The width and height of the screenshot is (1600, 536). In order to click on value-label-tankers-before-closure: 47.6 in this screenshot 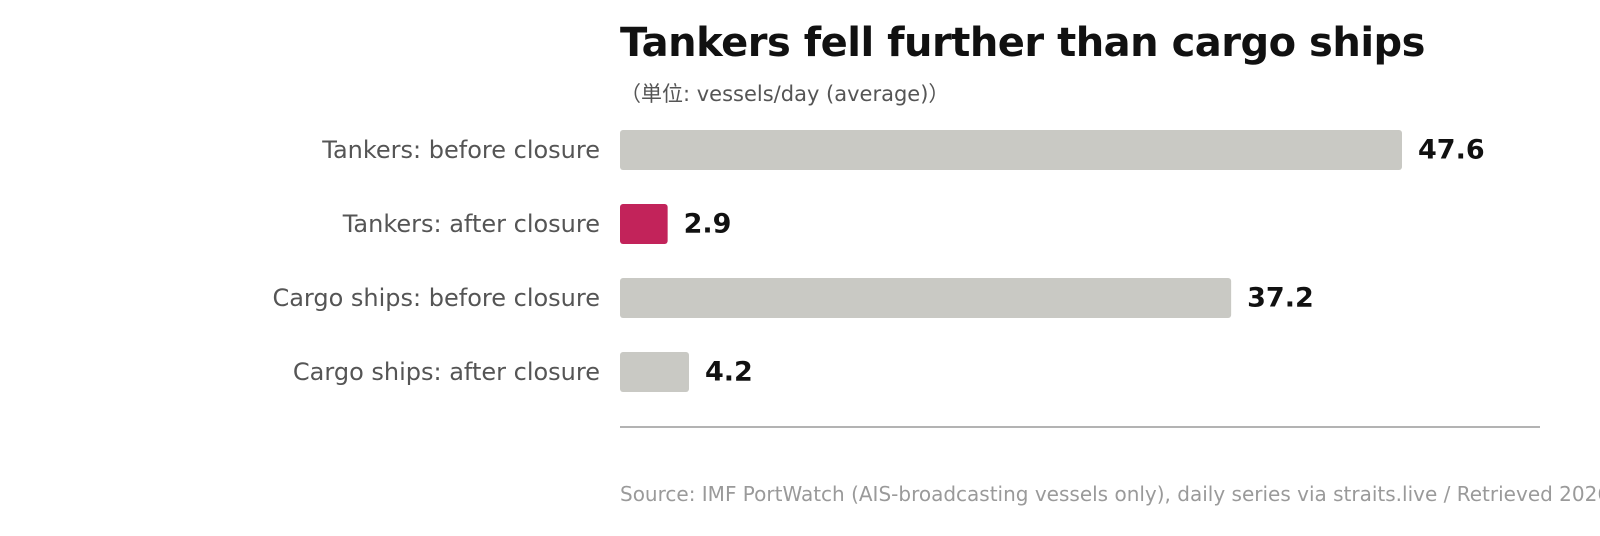, I will do `click(1451, 150)`.